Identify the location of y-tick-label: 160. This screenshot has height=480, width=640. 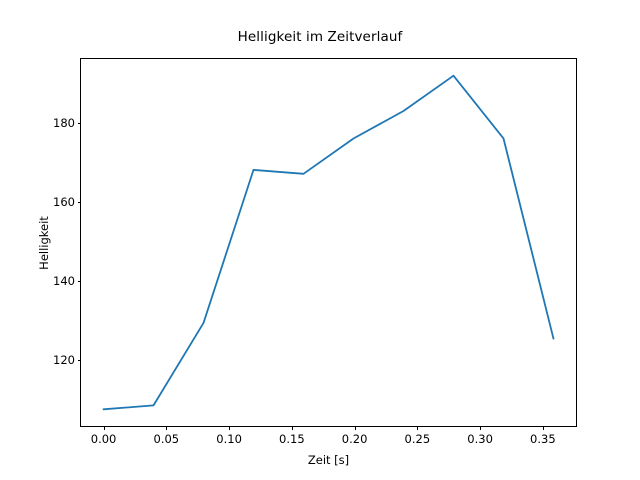
(64, 202).